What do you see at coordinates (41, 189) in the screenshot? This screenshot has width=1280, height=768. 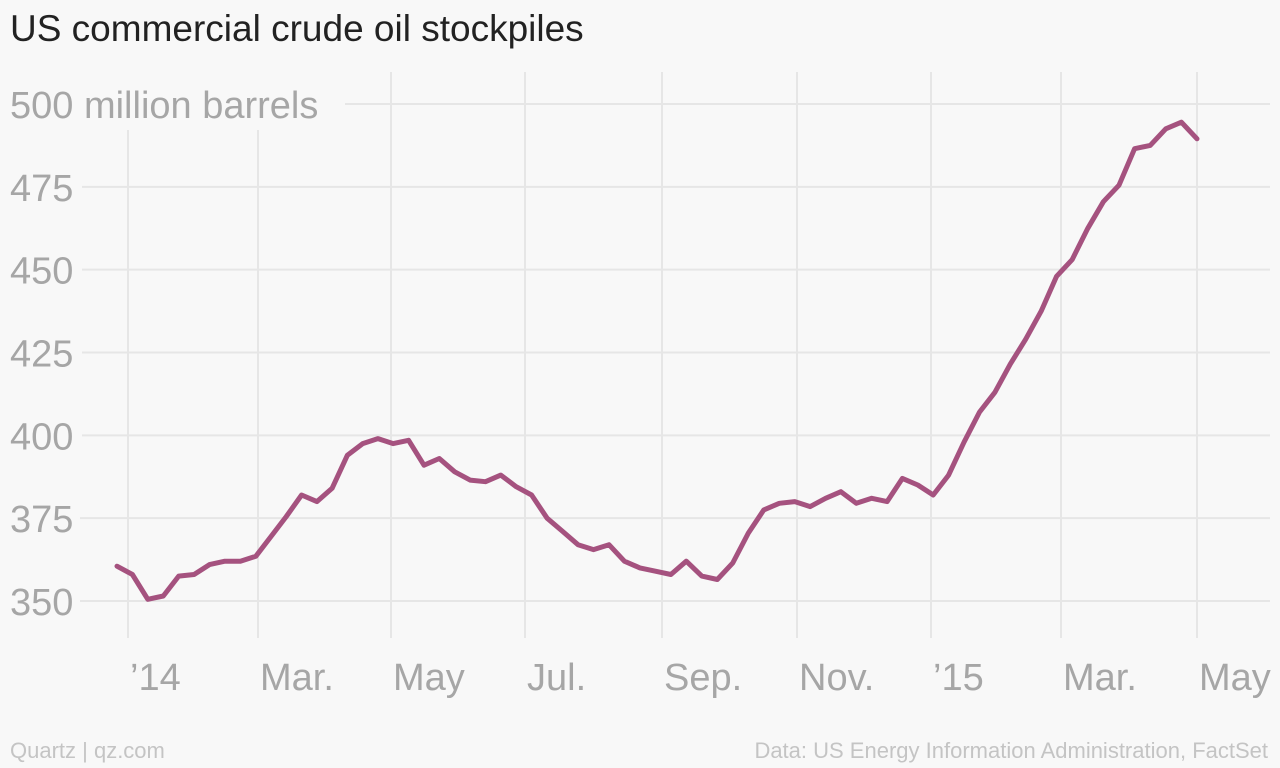 I see `y-tick-label: 475` at bounding box center [41, 189].